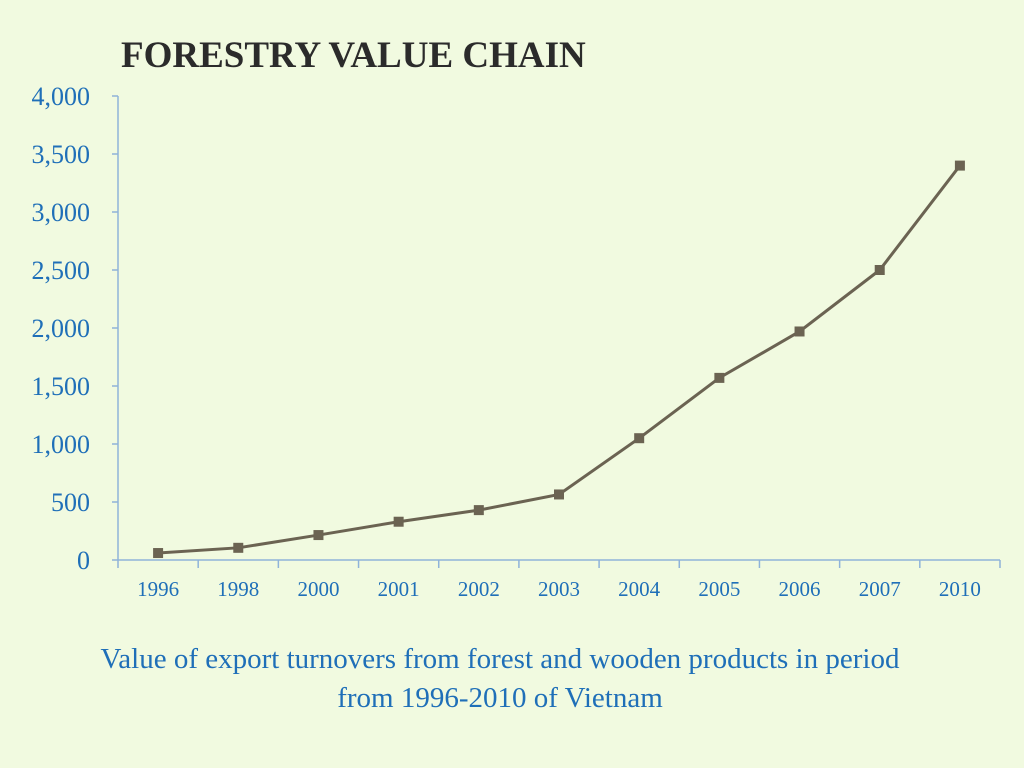 The height and width of the screenshot is (768, 1024). What do you see at coordinates (83, 560) in the screenshot?
I see `y-tick-label: 0` at bounding box center [83, 560].